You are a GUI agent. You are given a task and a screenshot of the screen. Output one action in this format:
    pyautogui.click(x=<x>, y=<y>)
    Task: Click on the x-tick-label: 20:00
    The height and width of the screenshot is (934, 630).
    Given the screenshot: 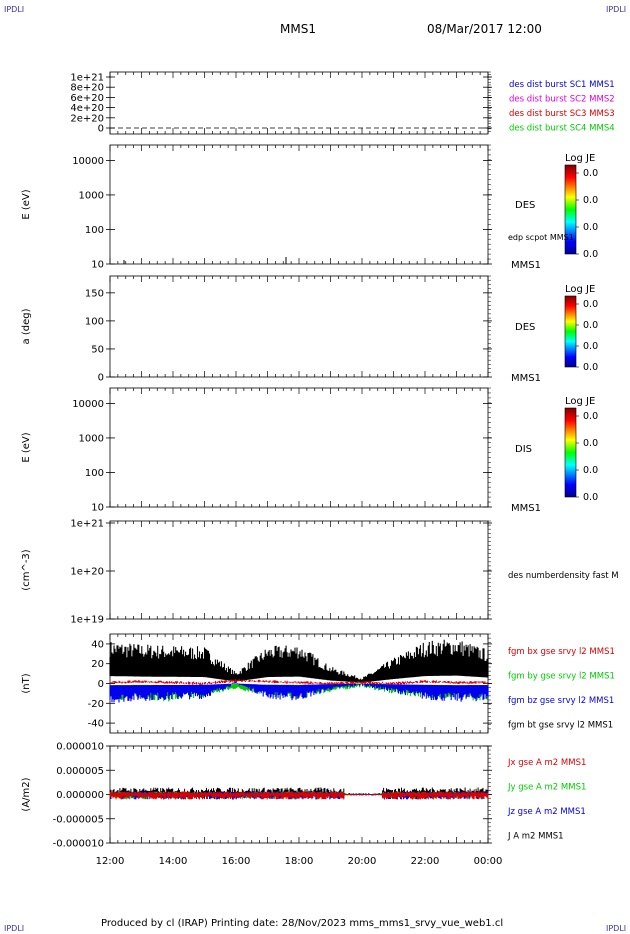 What is the action you would take?
    pyautogui.click(x=362, y=861)
    